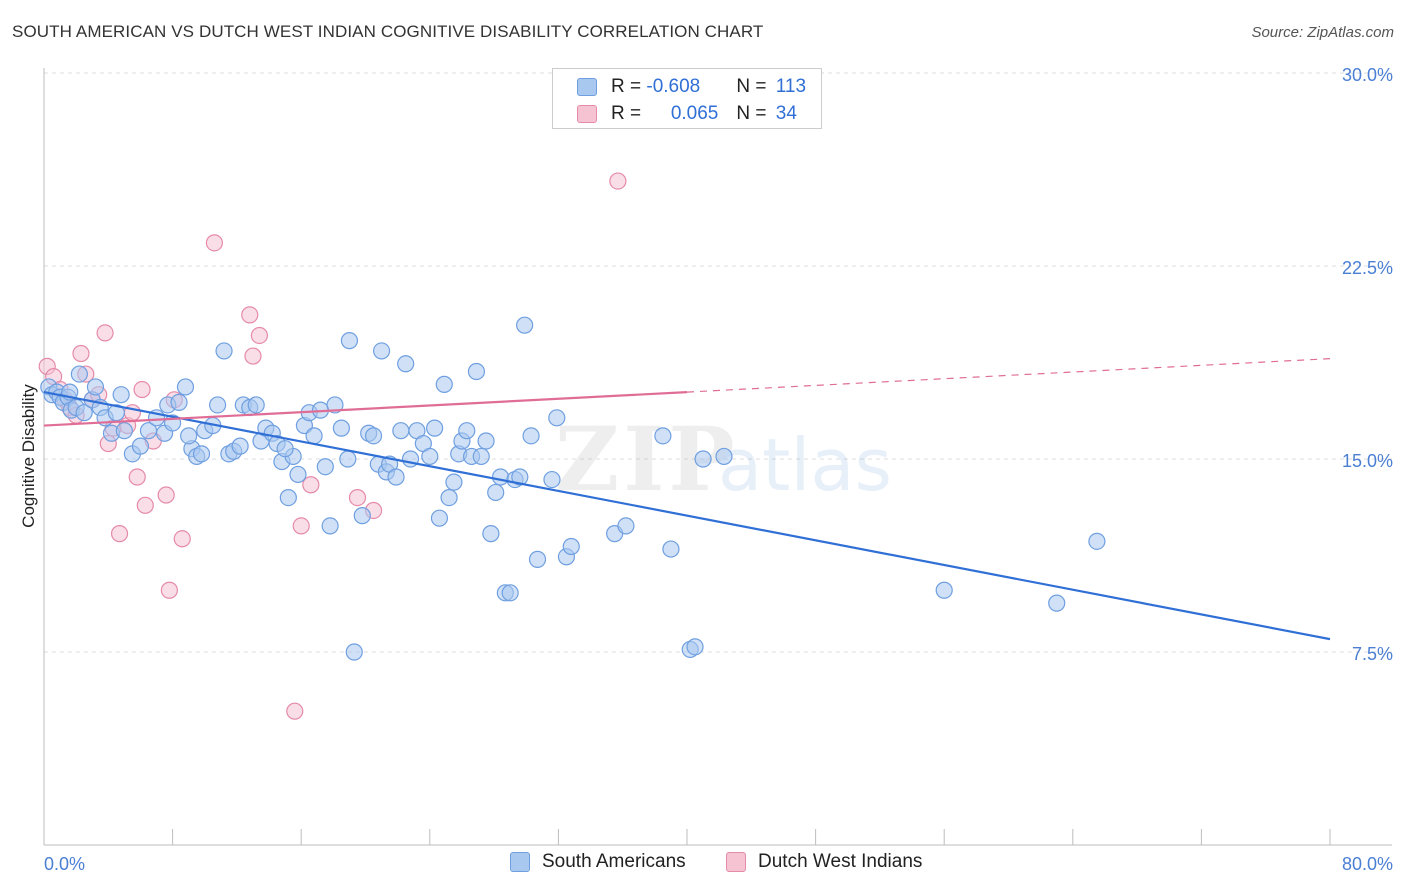 This screenshot has height=892, width=1406. What do you see at coordinates (365, 408) in the screenshot?
I see `trend-line-dutch-west-indians` at bounding box center [365, 408].